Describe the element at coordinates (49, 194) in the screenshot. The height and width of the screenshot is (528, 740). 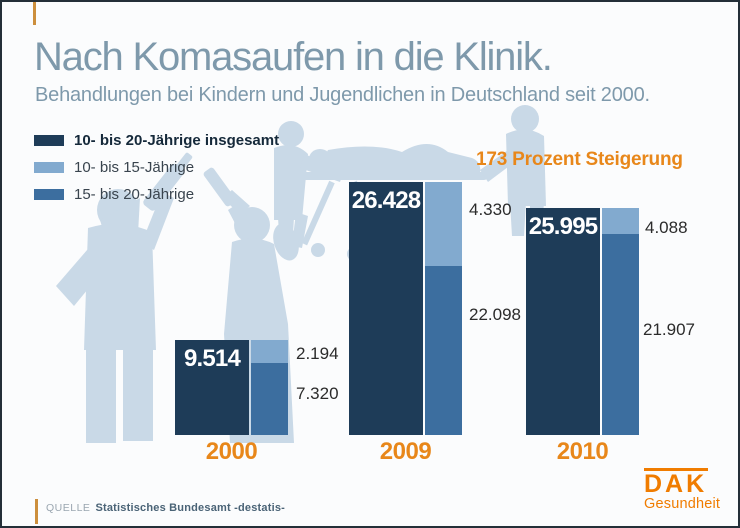
I see `legend-swatch-old` at that location.